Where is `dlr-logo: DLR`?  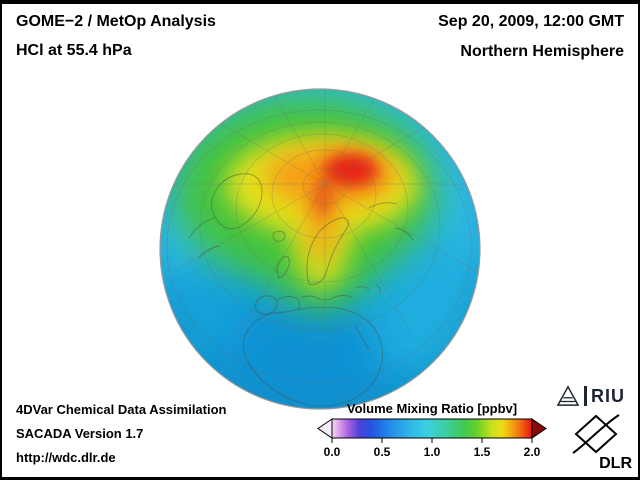
dlr-logo: DLR is located at coordinates (602, 443).